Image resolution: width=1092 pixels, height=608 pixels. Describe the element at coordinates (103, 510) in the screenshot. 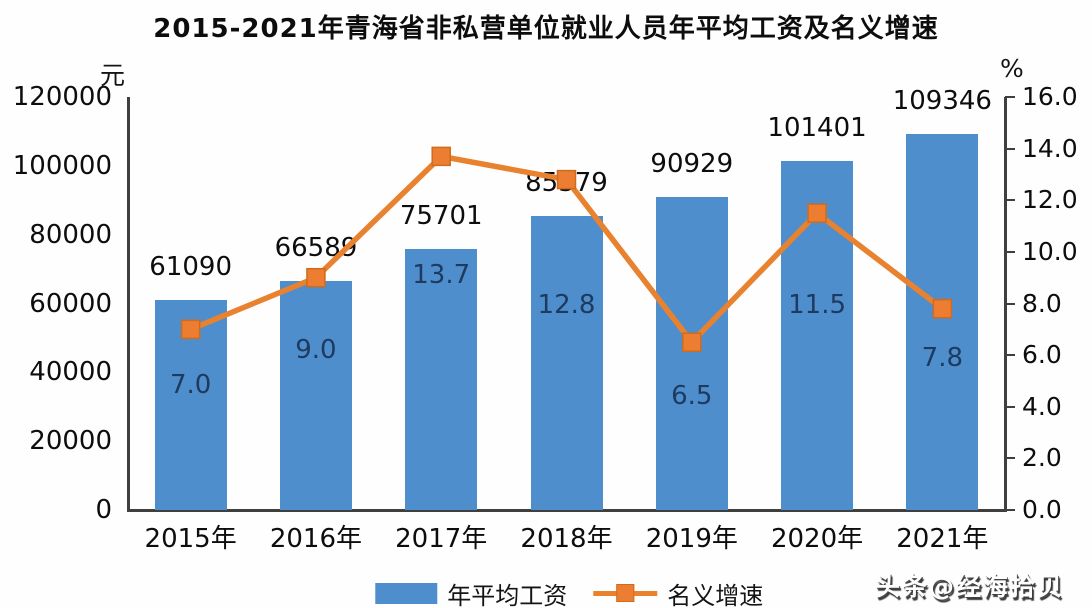

I see `left-axis-tick-label: 0` at that location.